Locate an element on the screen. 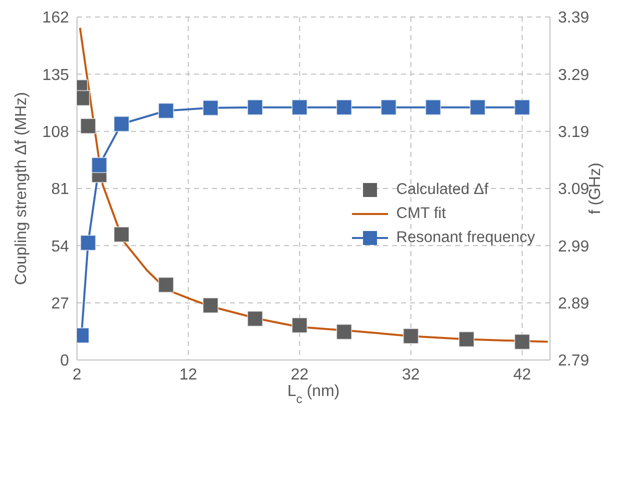  y-tick-label: 108 is located at coordinates (56, 133).